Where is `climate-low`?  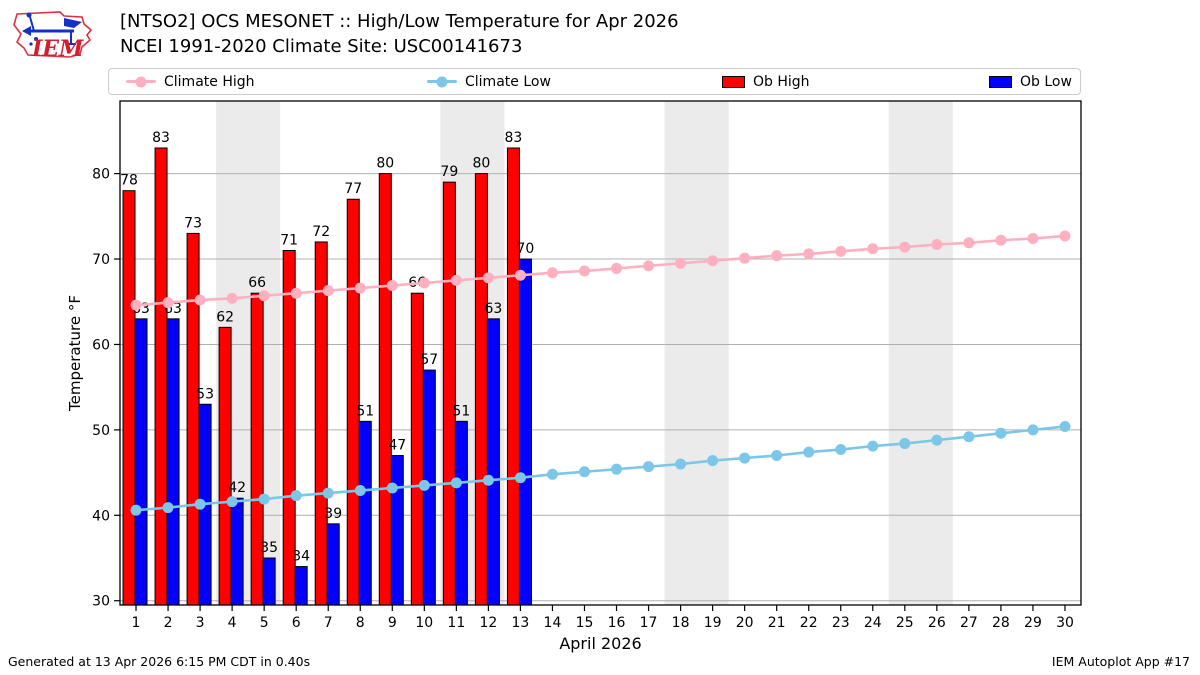 climate-low is located at coordinates (600, 468).